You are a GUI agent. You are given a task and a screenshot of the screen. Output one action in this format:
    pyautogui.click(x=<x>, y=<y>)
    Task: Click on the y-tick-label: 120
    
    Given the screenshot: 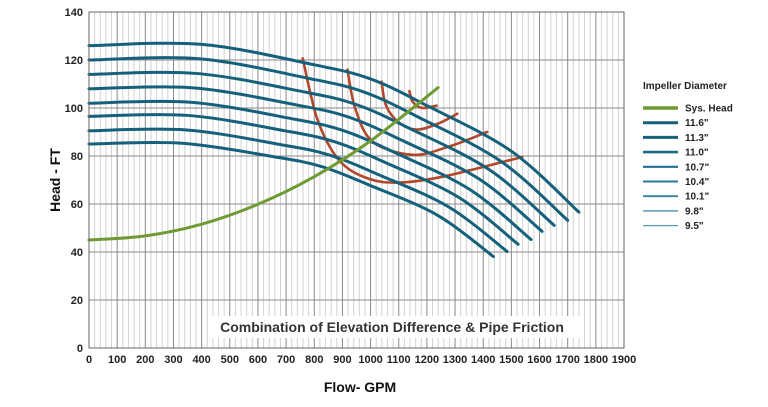 What is the action you would take?
    pyautogui.click(x=74, y=61)
    